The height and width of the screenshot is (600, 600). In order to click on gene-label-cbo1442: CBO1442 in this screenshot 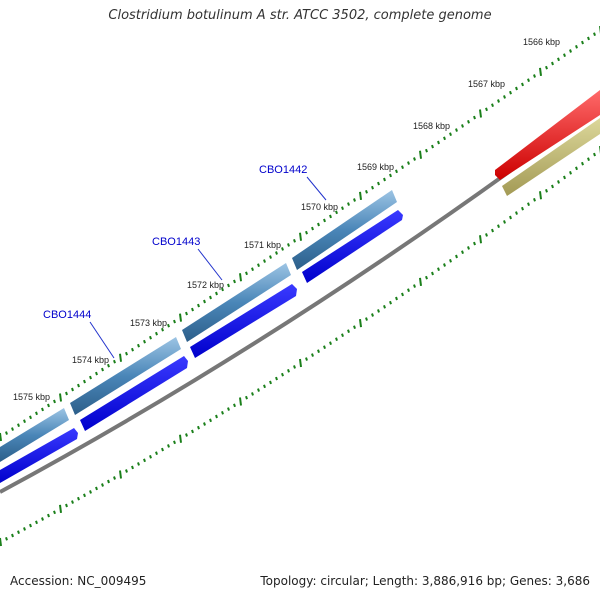, I will do `click(283, 170)`.